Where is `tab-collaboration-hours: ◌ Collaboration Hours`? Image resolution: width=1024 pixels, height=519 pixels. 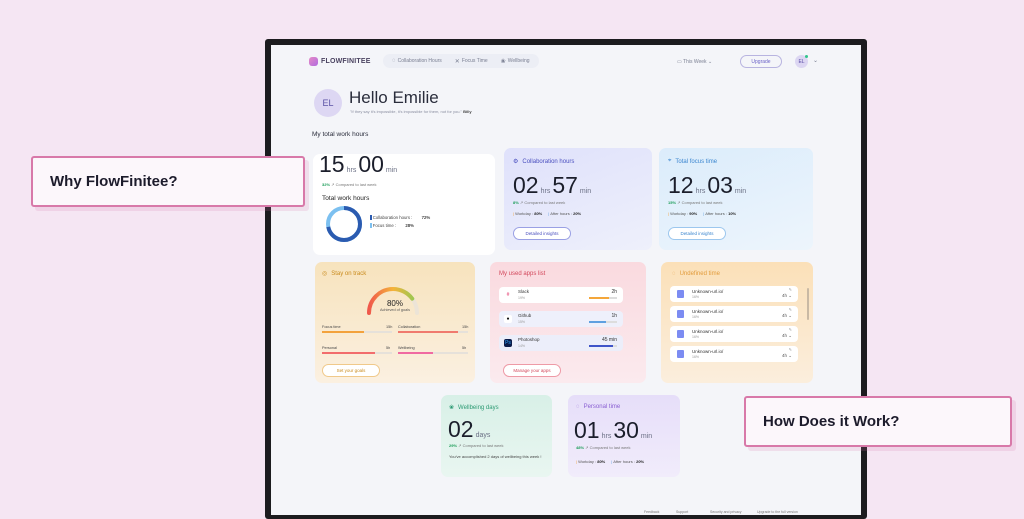
tab-collaboration-hours: ◌ Collaboration Hours is located at coordinates (417, 61).